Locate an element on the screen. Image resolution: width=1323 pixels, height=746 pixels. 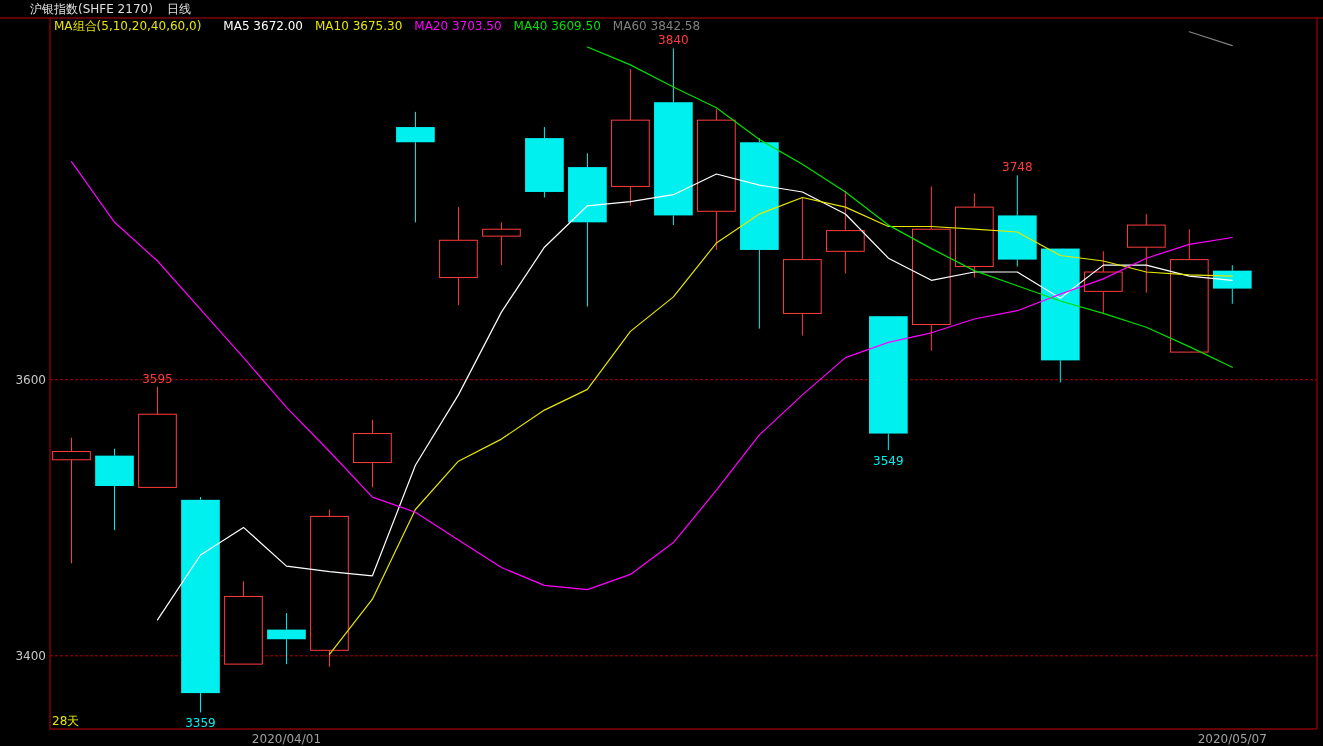
legend-item: MA40 3609.50 is located at coordinates (557, 26).